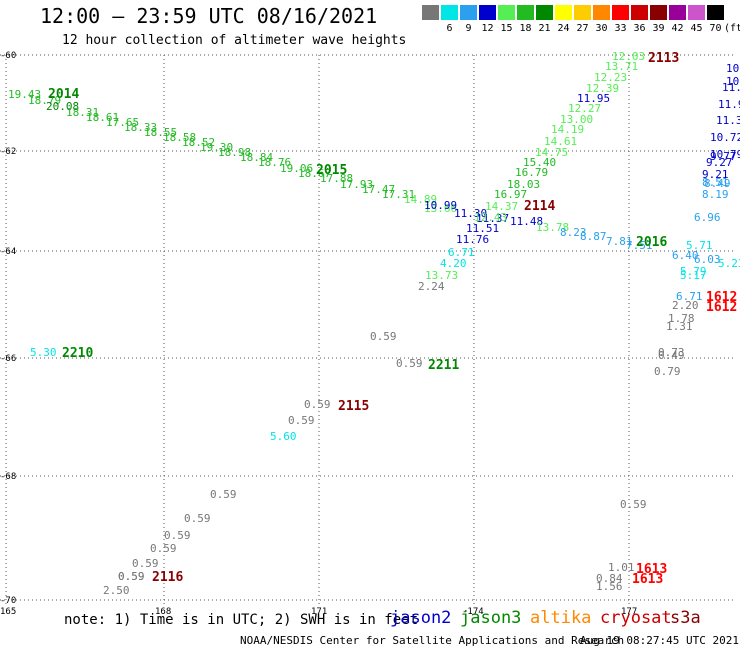  Describe the element at coordinates (659, 640) in the screenshot. I see `footer-timestamp: Aug 19 08:27:45 UTC 2021` at that location.